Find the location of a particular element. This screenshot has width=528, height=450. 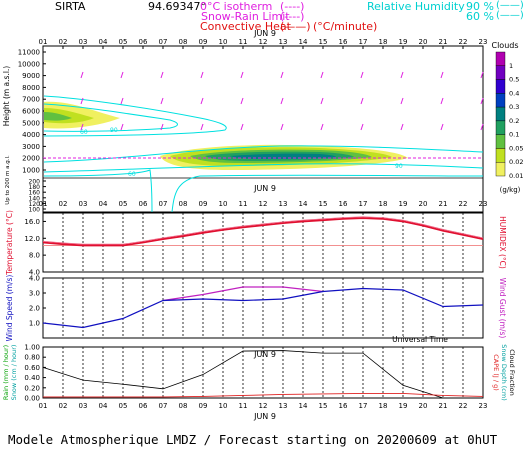

wind-speed-axis-label: Wind Speed (m/s) is located at coordinates (9, 308).